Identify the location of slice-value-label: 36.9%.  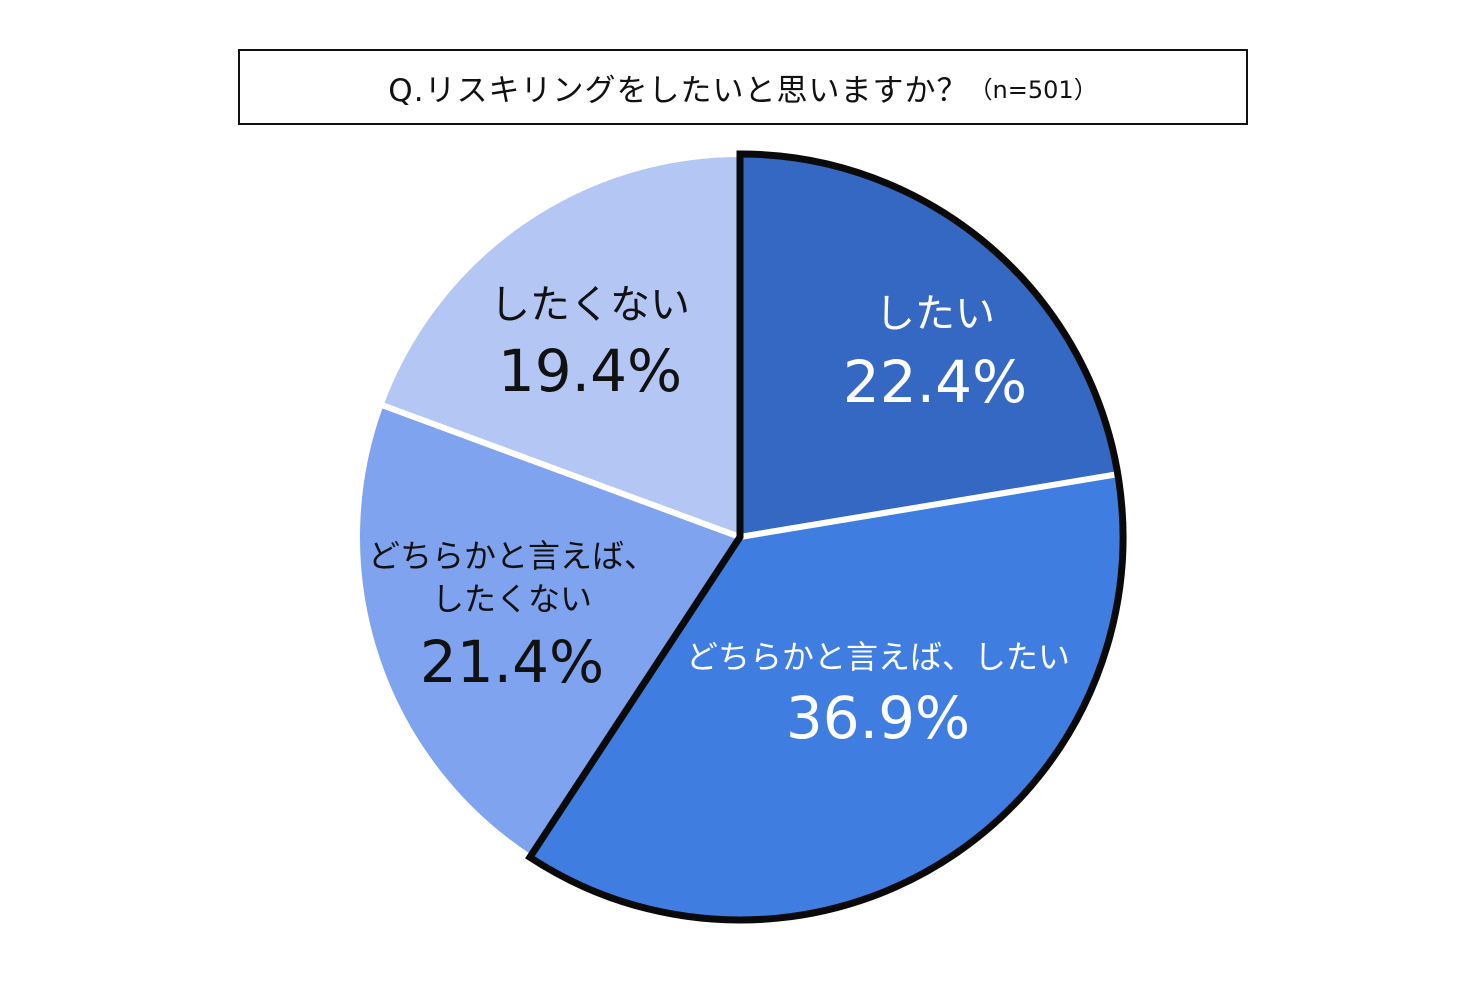
(878, 718).